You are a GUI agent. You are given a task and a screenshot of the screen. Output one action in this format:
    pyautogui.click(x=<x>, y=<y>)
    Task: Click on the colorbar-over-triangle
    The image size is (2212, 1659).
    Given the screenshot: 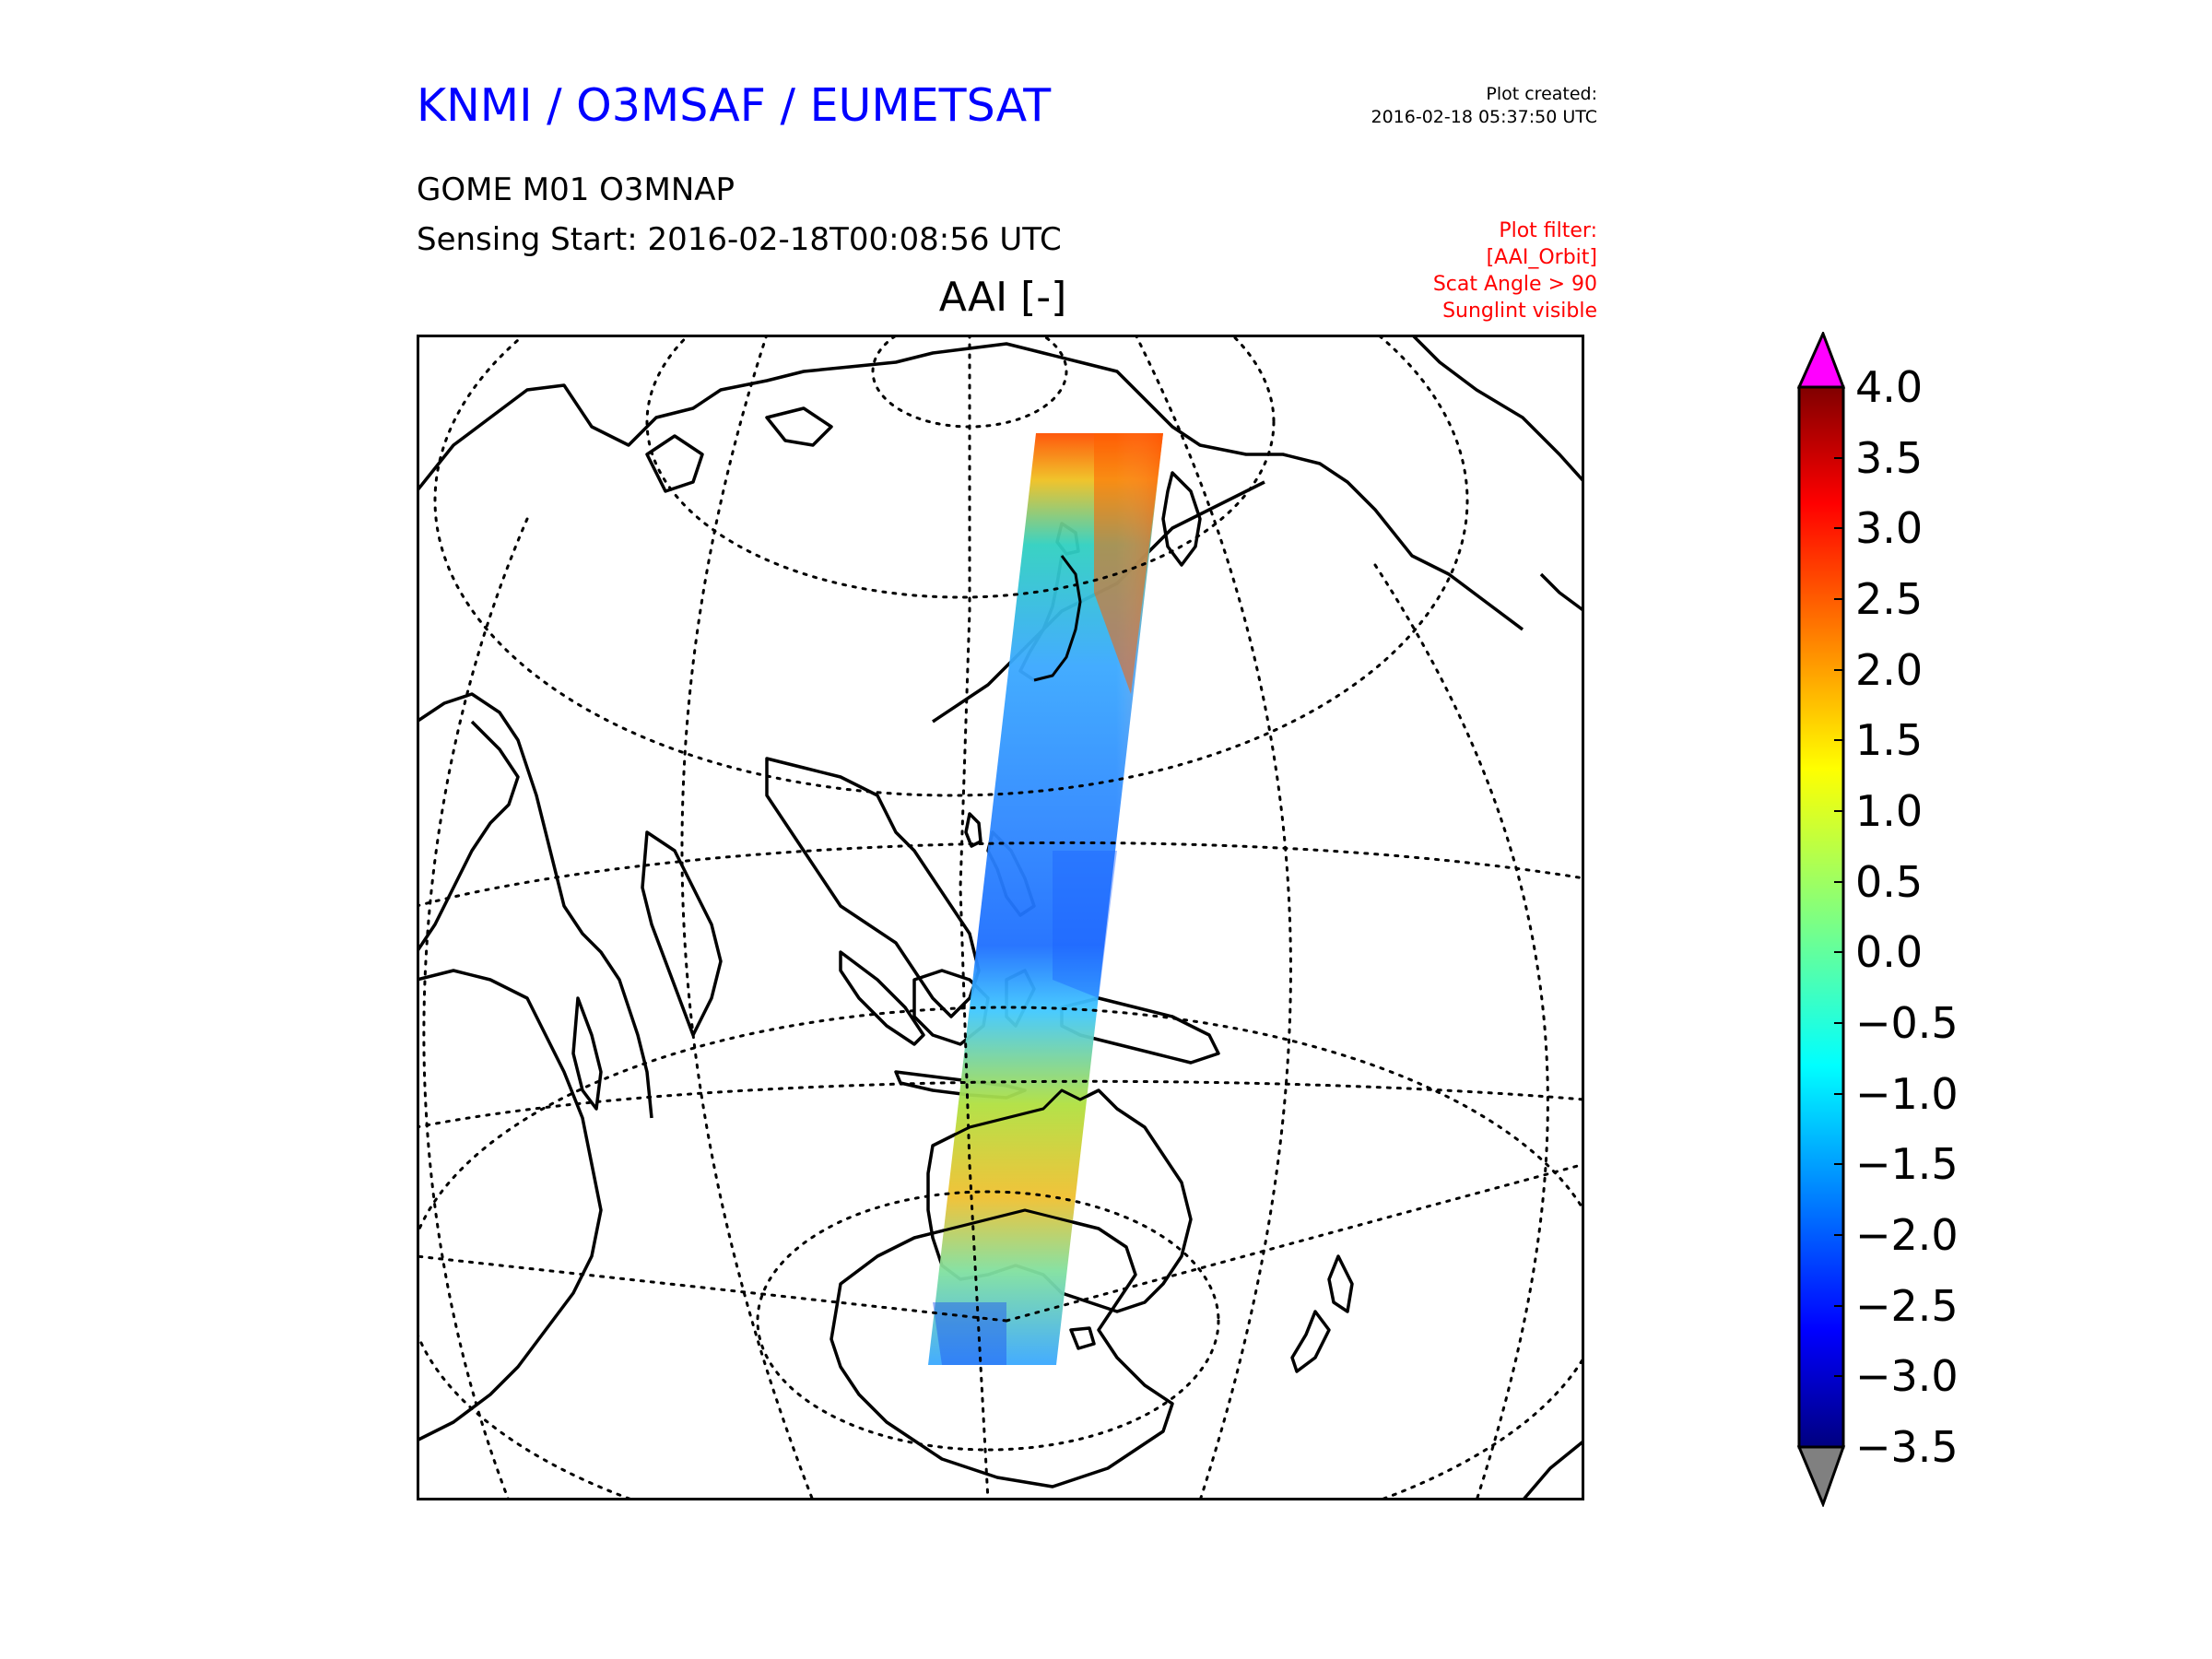 What is the action you would take?
    pyautogui.click(x=1821, y=360)
    